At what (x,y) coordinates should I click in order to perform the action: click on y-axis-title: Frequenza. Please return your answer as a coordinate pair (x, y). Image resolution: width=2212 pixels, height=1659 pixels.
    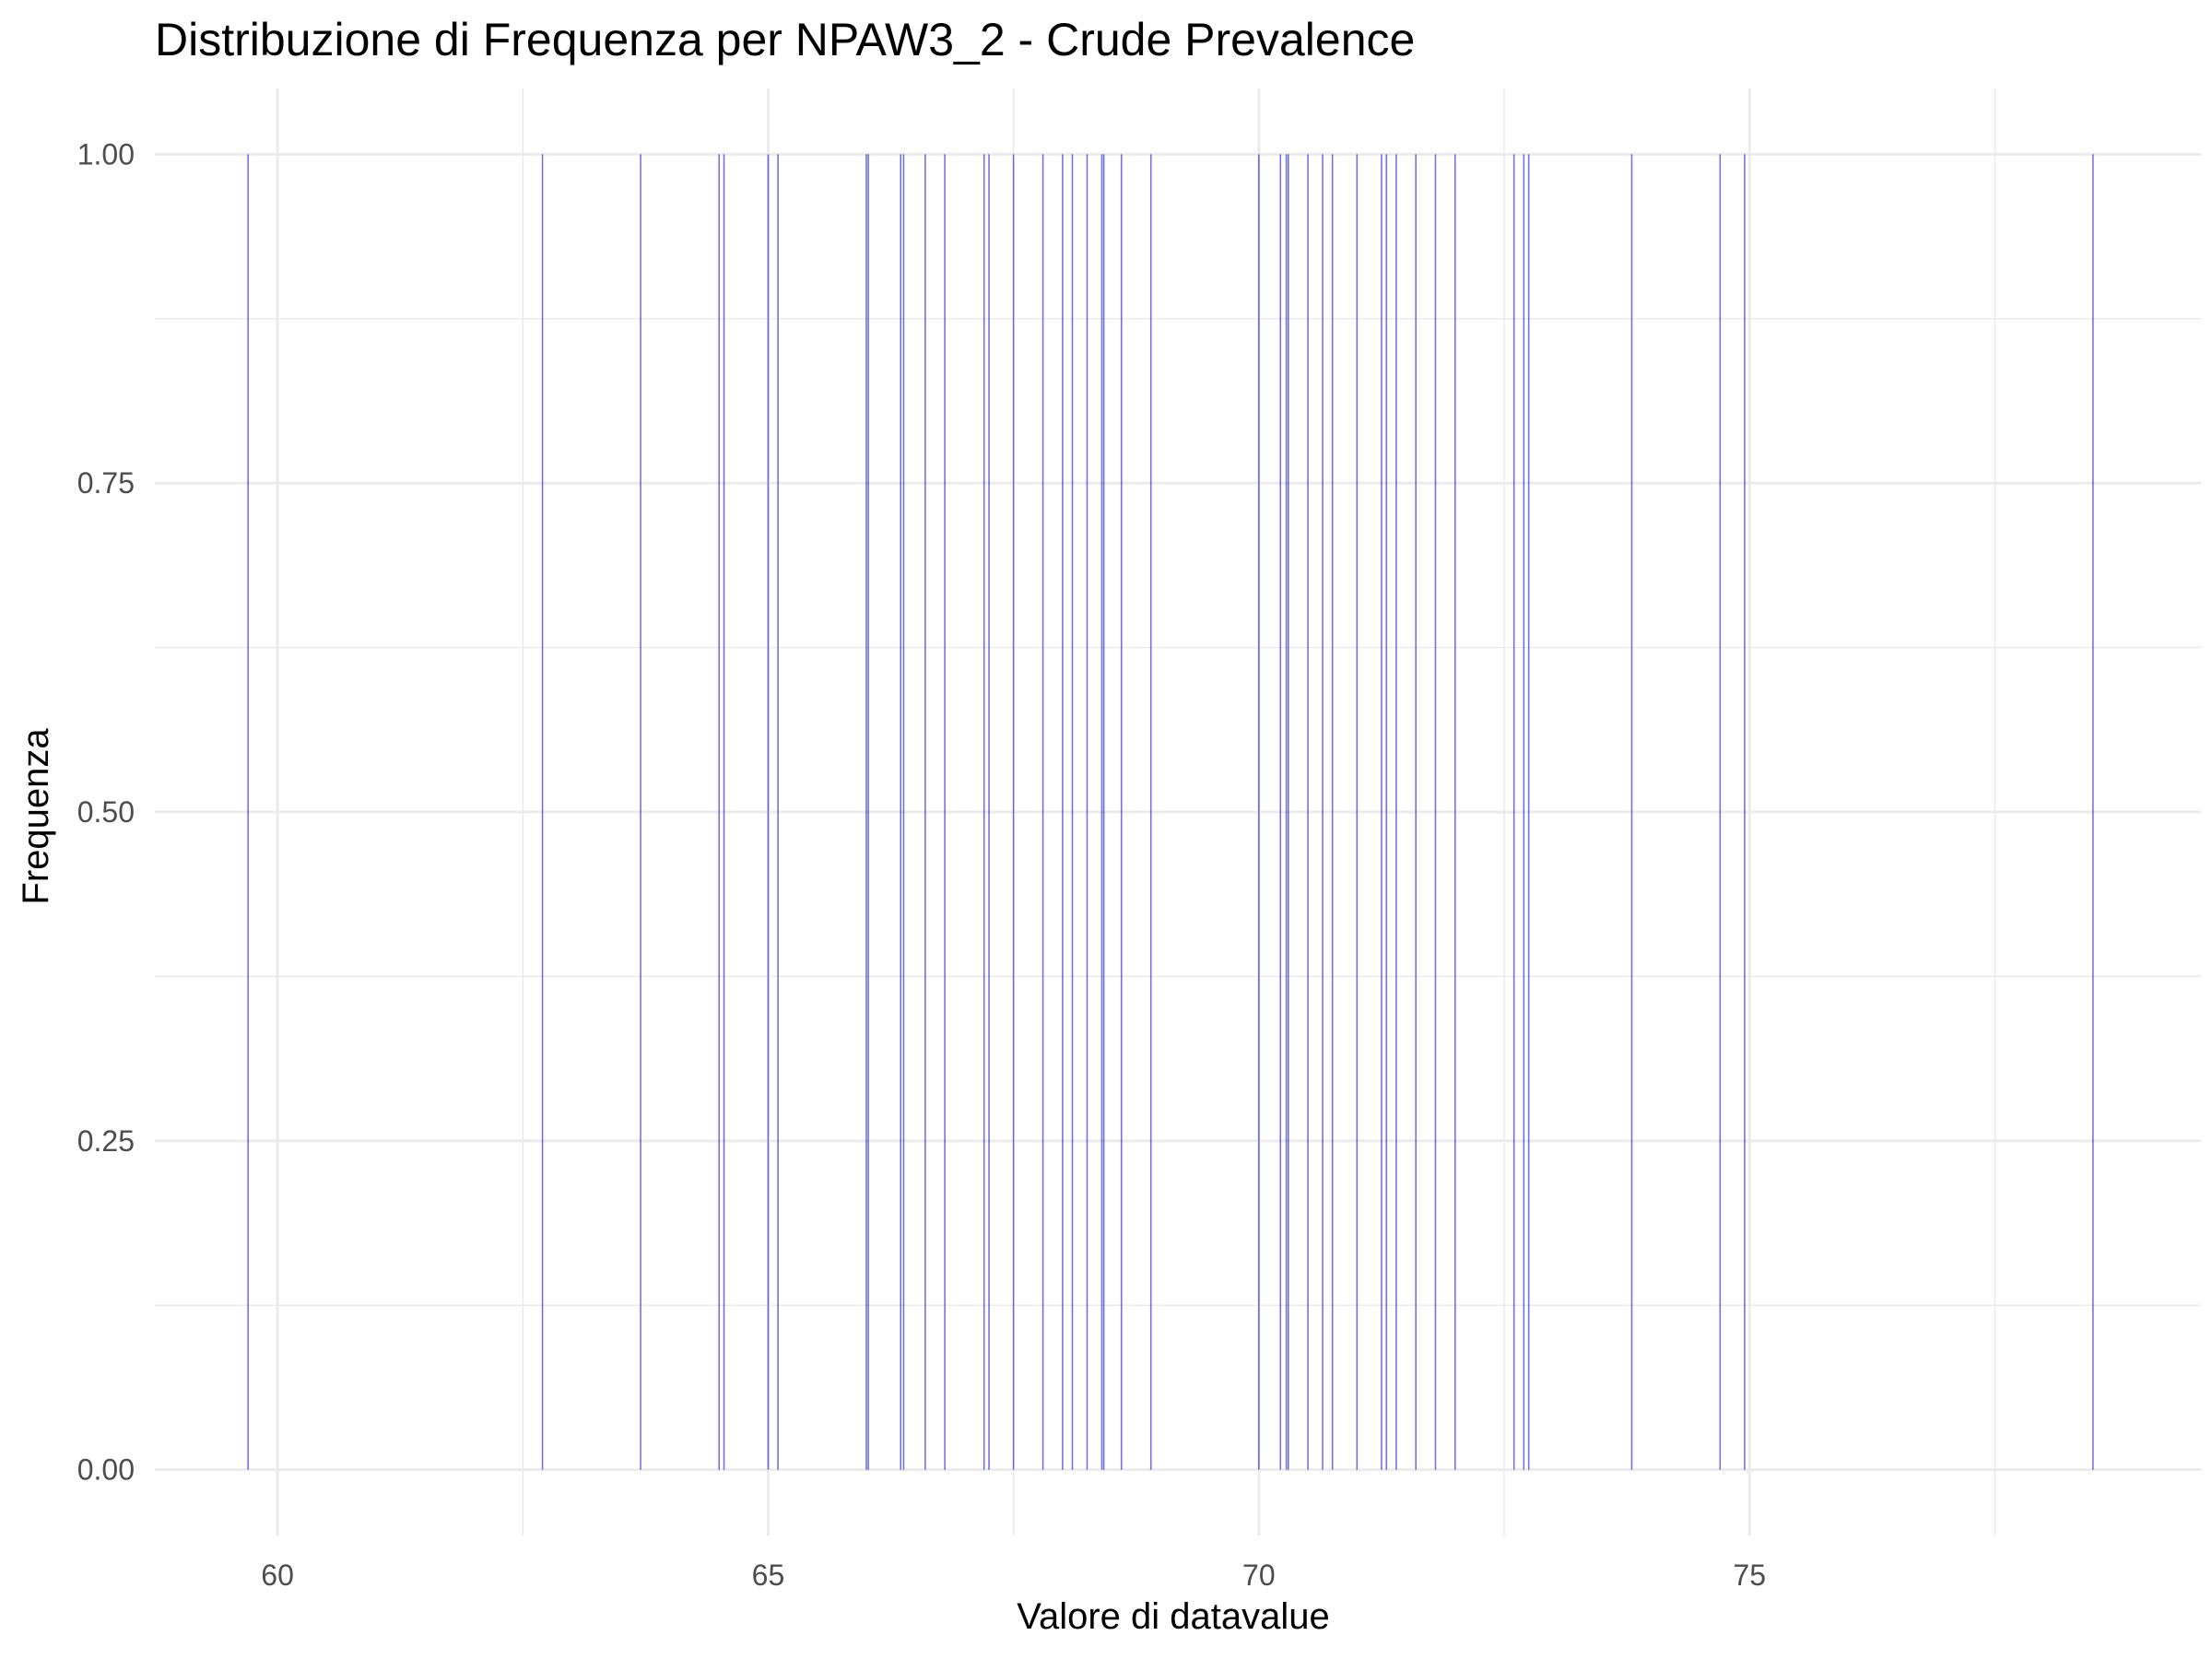
    Looking at the image, I should click on (36, 816).